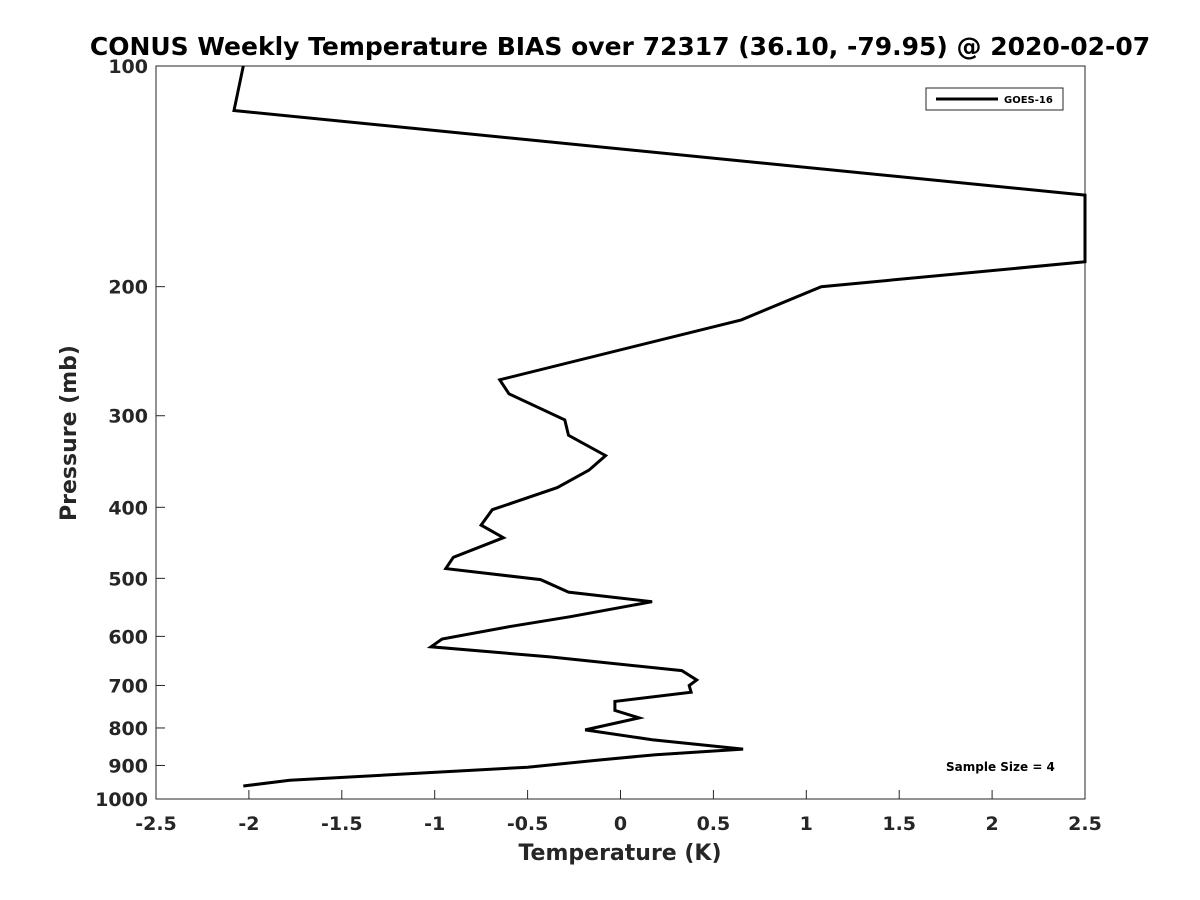  What do you see at coordinates (128, 417) in the screenshot?
I see `y-tick-label: 300` at bounding box center [128, 417].